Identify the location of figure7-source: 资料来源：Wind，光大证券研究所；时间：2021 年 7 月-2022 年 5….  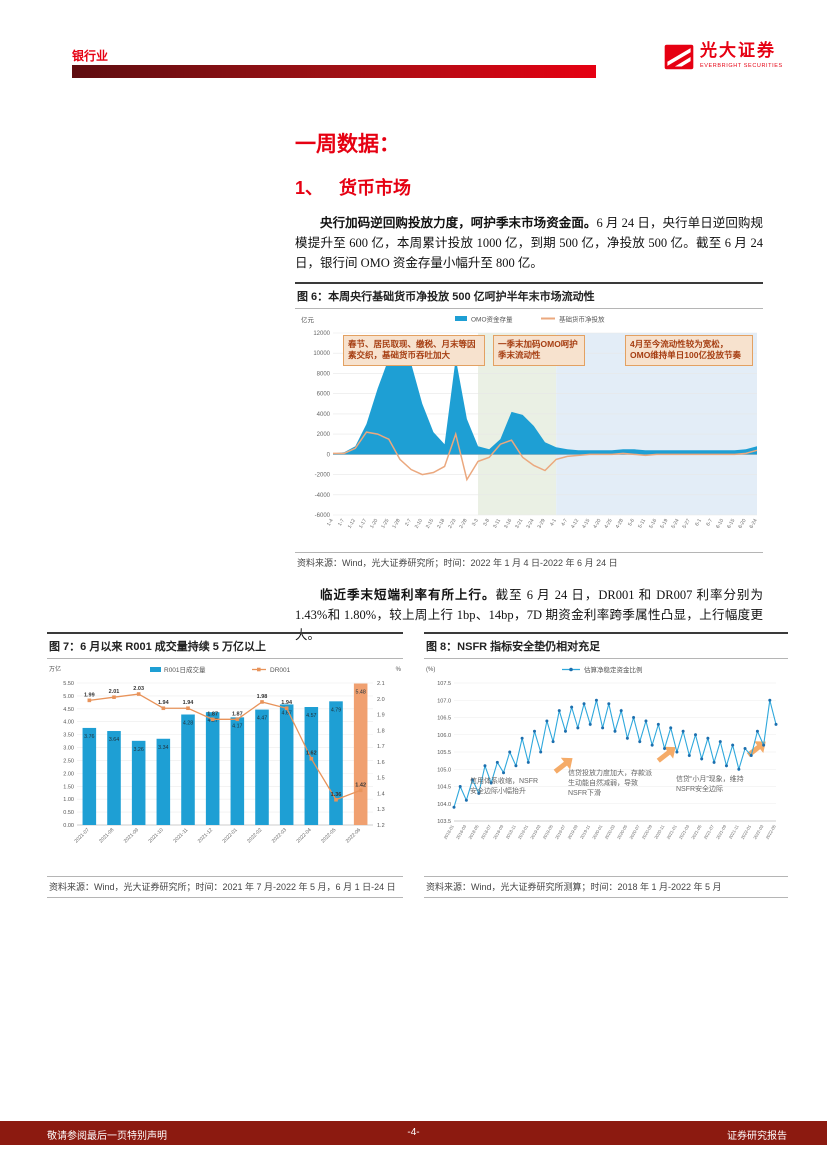
(225, 887).